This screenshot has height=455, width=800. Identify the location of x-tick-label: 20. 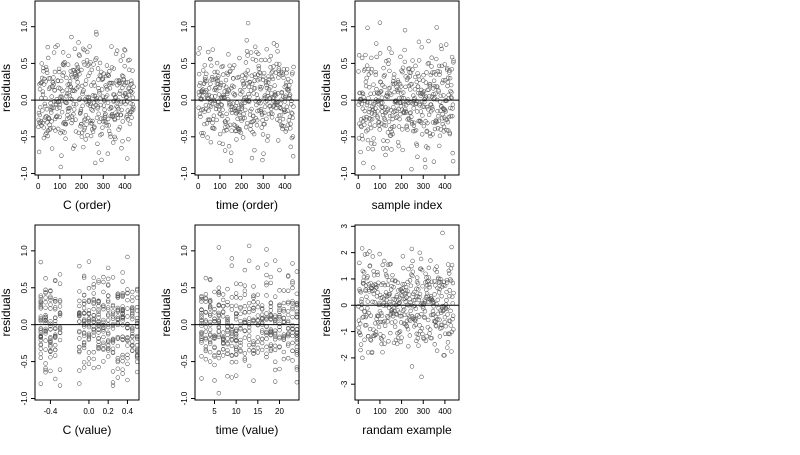
(279, 411).